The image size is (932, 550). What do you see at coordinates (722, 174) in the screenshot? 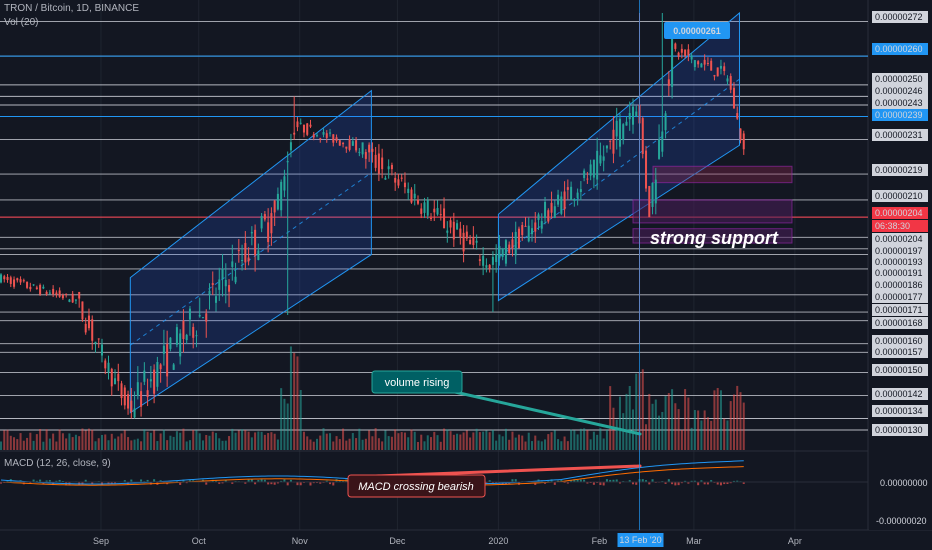
I see `resistance-zone` at bounding box center [722, 174].